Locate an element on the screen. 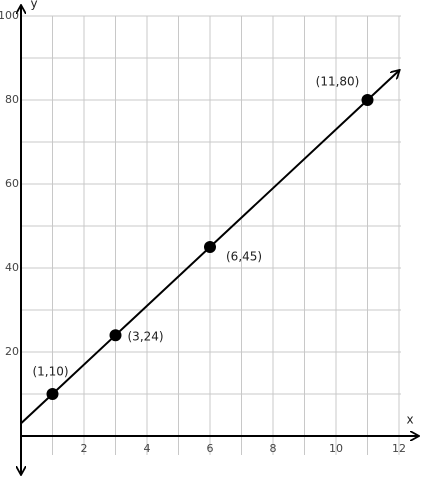  y-tick-label: 20 is located at coordinates (12, 351).